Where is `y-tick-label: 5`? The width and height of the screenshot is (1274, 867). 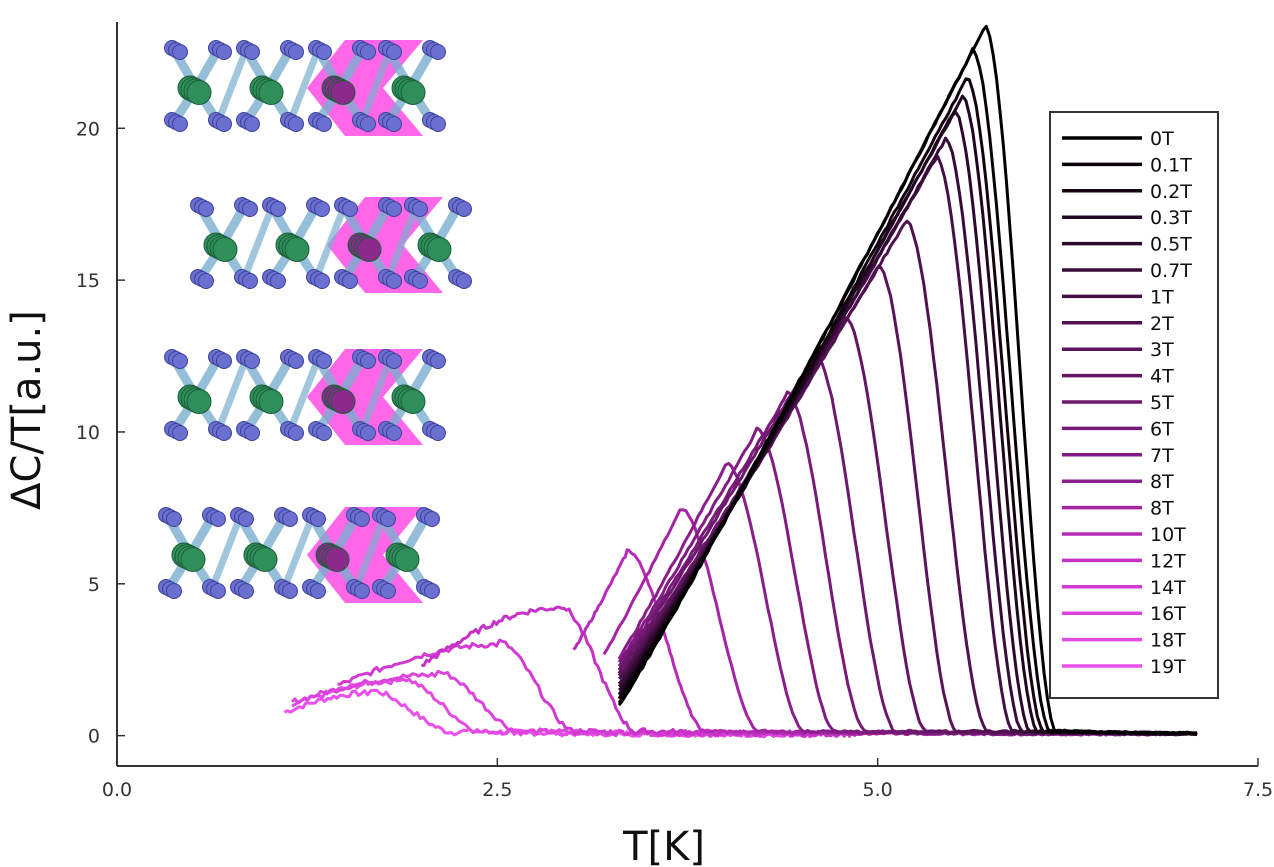 y-tick-label: 5 is located at coordinates (94, 585).